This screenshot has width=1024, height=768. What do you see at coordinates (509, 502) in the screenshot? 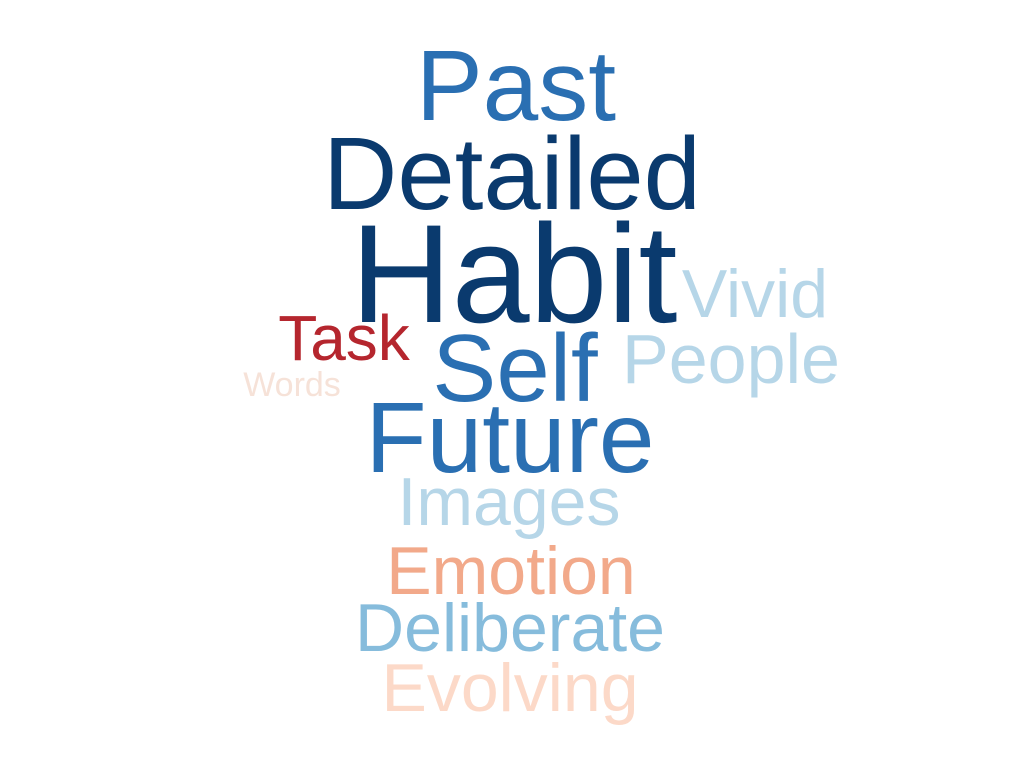
I see `word-images: Images` at bounding box center [509, 502].